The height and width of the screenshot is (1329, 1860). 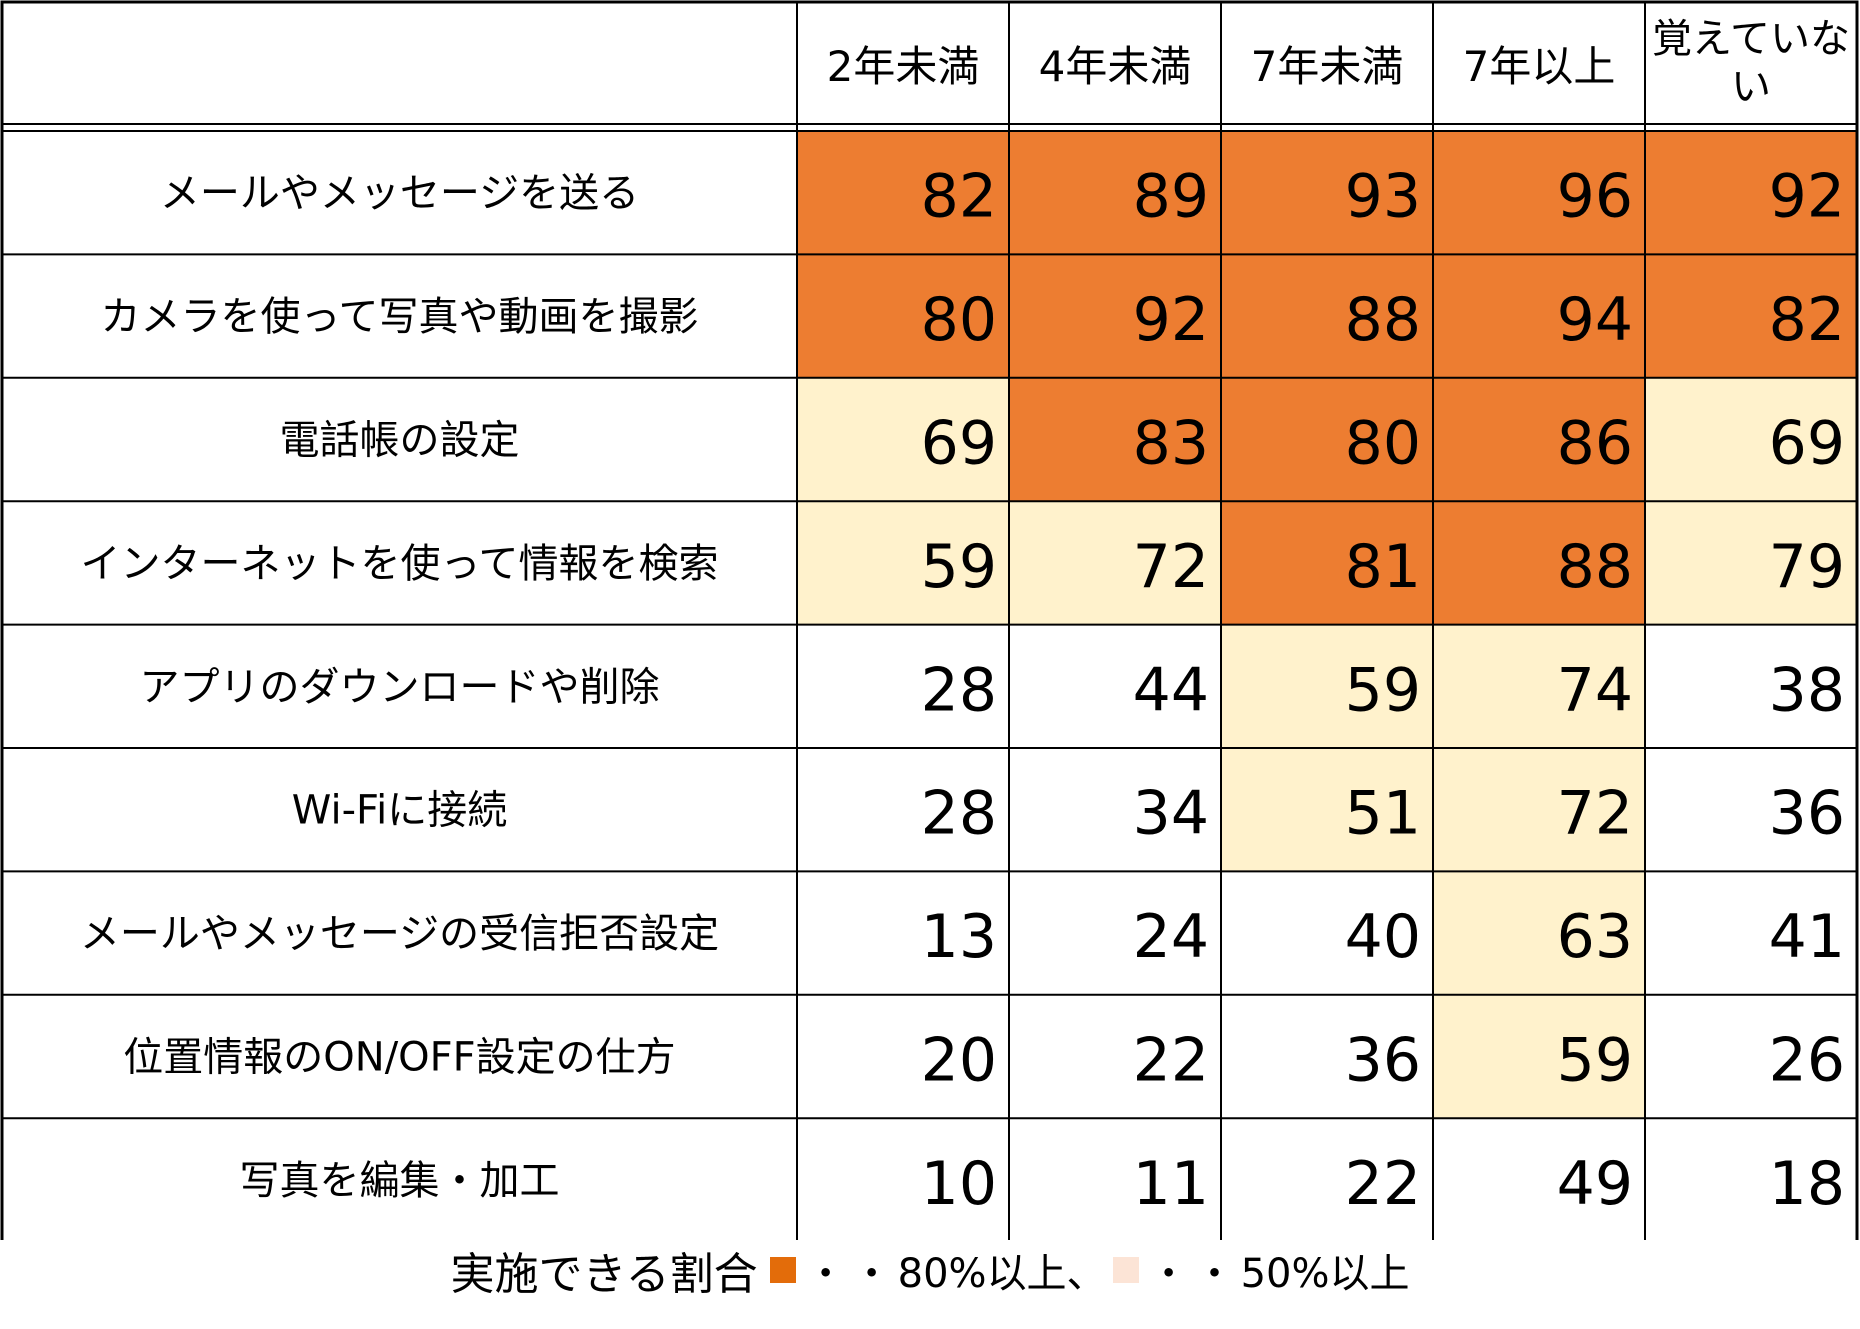 What do you see at coordinates (930, 1270) in the screenshot?
I see `legend: 実施できる割合 ・・ 80%以上、 ・・ 50%以上` at bounding box center [930, 1270].